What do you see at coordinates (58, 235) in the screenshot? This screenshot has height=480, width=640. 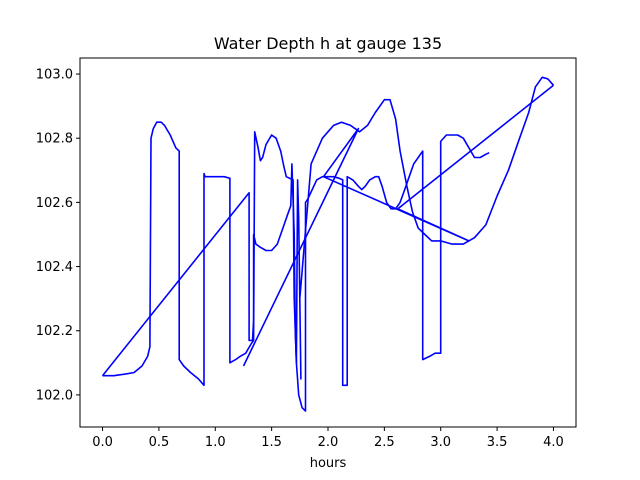 I see `y-axis: 102.0 102.2 102.4 102.6 102.8 103.0` at bounding box center [58, 235].